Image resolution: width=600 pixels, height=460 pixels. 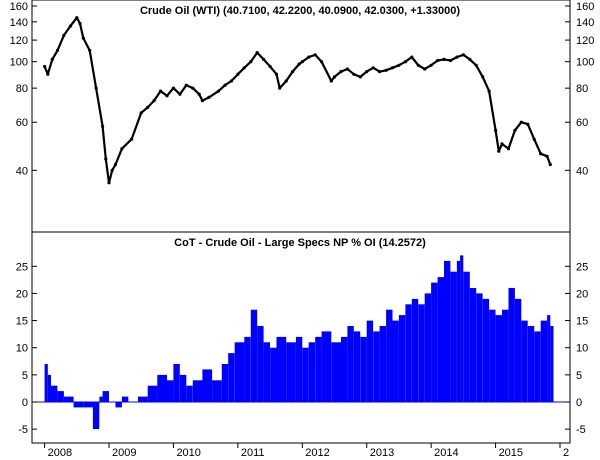 I want to click on x-tick-label: 2008, so click(x=60, y=453).